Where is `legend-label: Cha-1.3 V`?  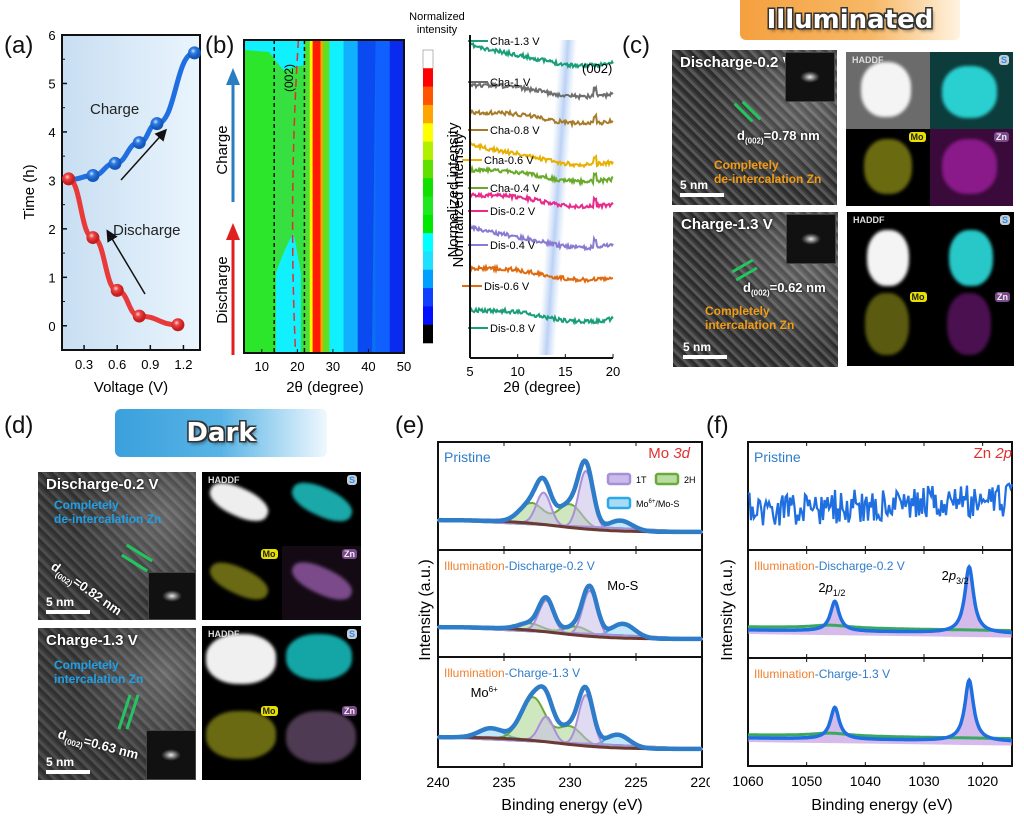 legend-label: Cha-1.3 V is located at coordinates (515, 42).